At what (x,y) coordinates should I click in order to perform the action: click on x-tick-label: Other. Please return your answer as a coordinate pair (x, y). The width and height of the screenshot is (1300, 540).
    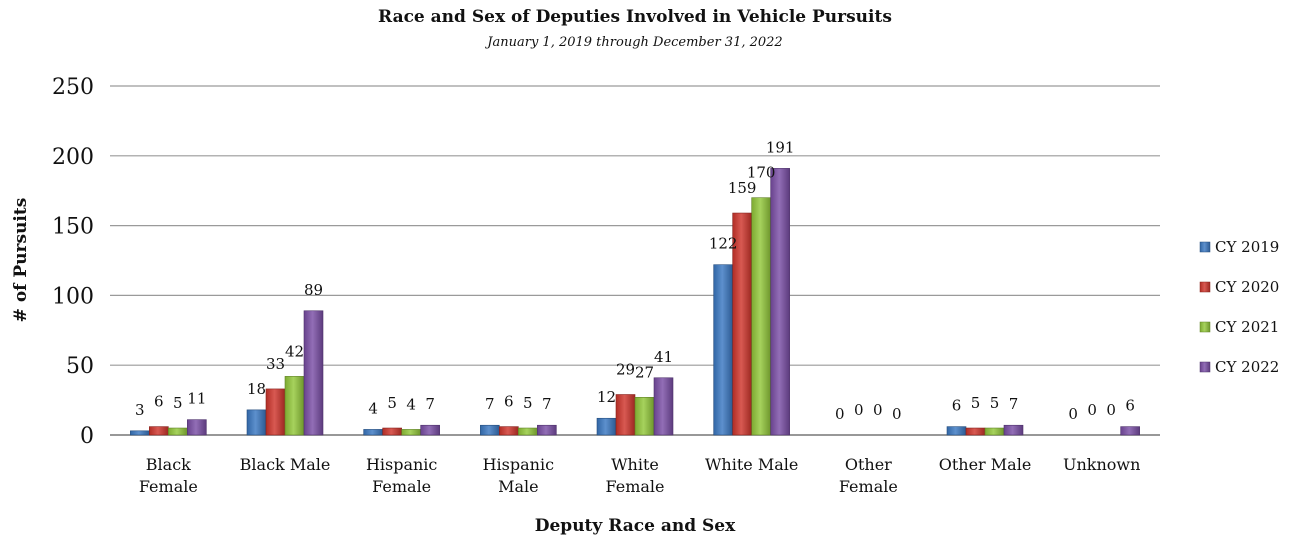
    Looking at the image, I should click on (868, 464).